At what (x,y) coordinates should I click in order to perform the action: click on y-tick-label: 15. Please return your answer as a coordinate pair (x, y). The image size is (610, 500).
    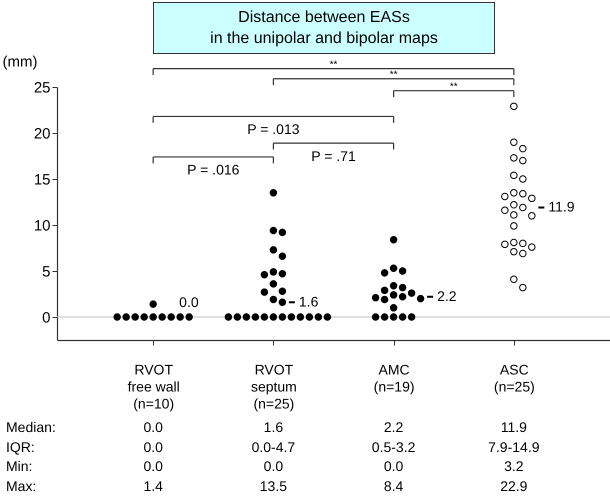
    Looking at the image, I should click on (42, 180).